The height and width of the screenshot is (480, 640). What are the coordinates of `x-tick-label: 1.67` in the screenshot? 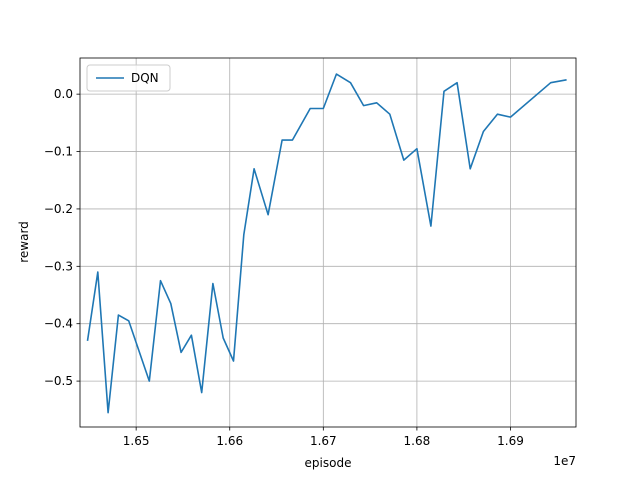 It's located at (323, 441).